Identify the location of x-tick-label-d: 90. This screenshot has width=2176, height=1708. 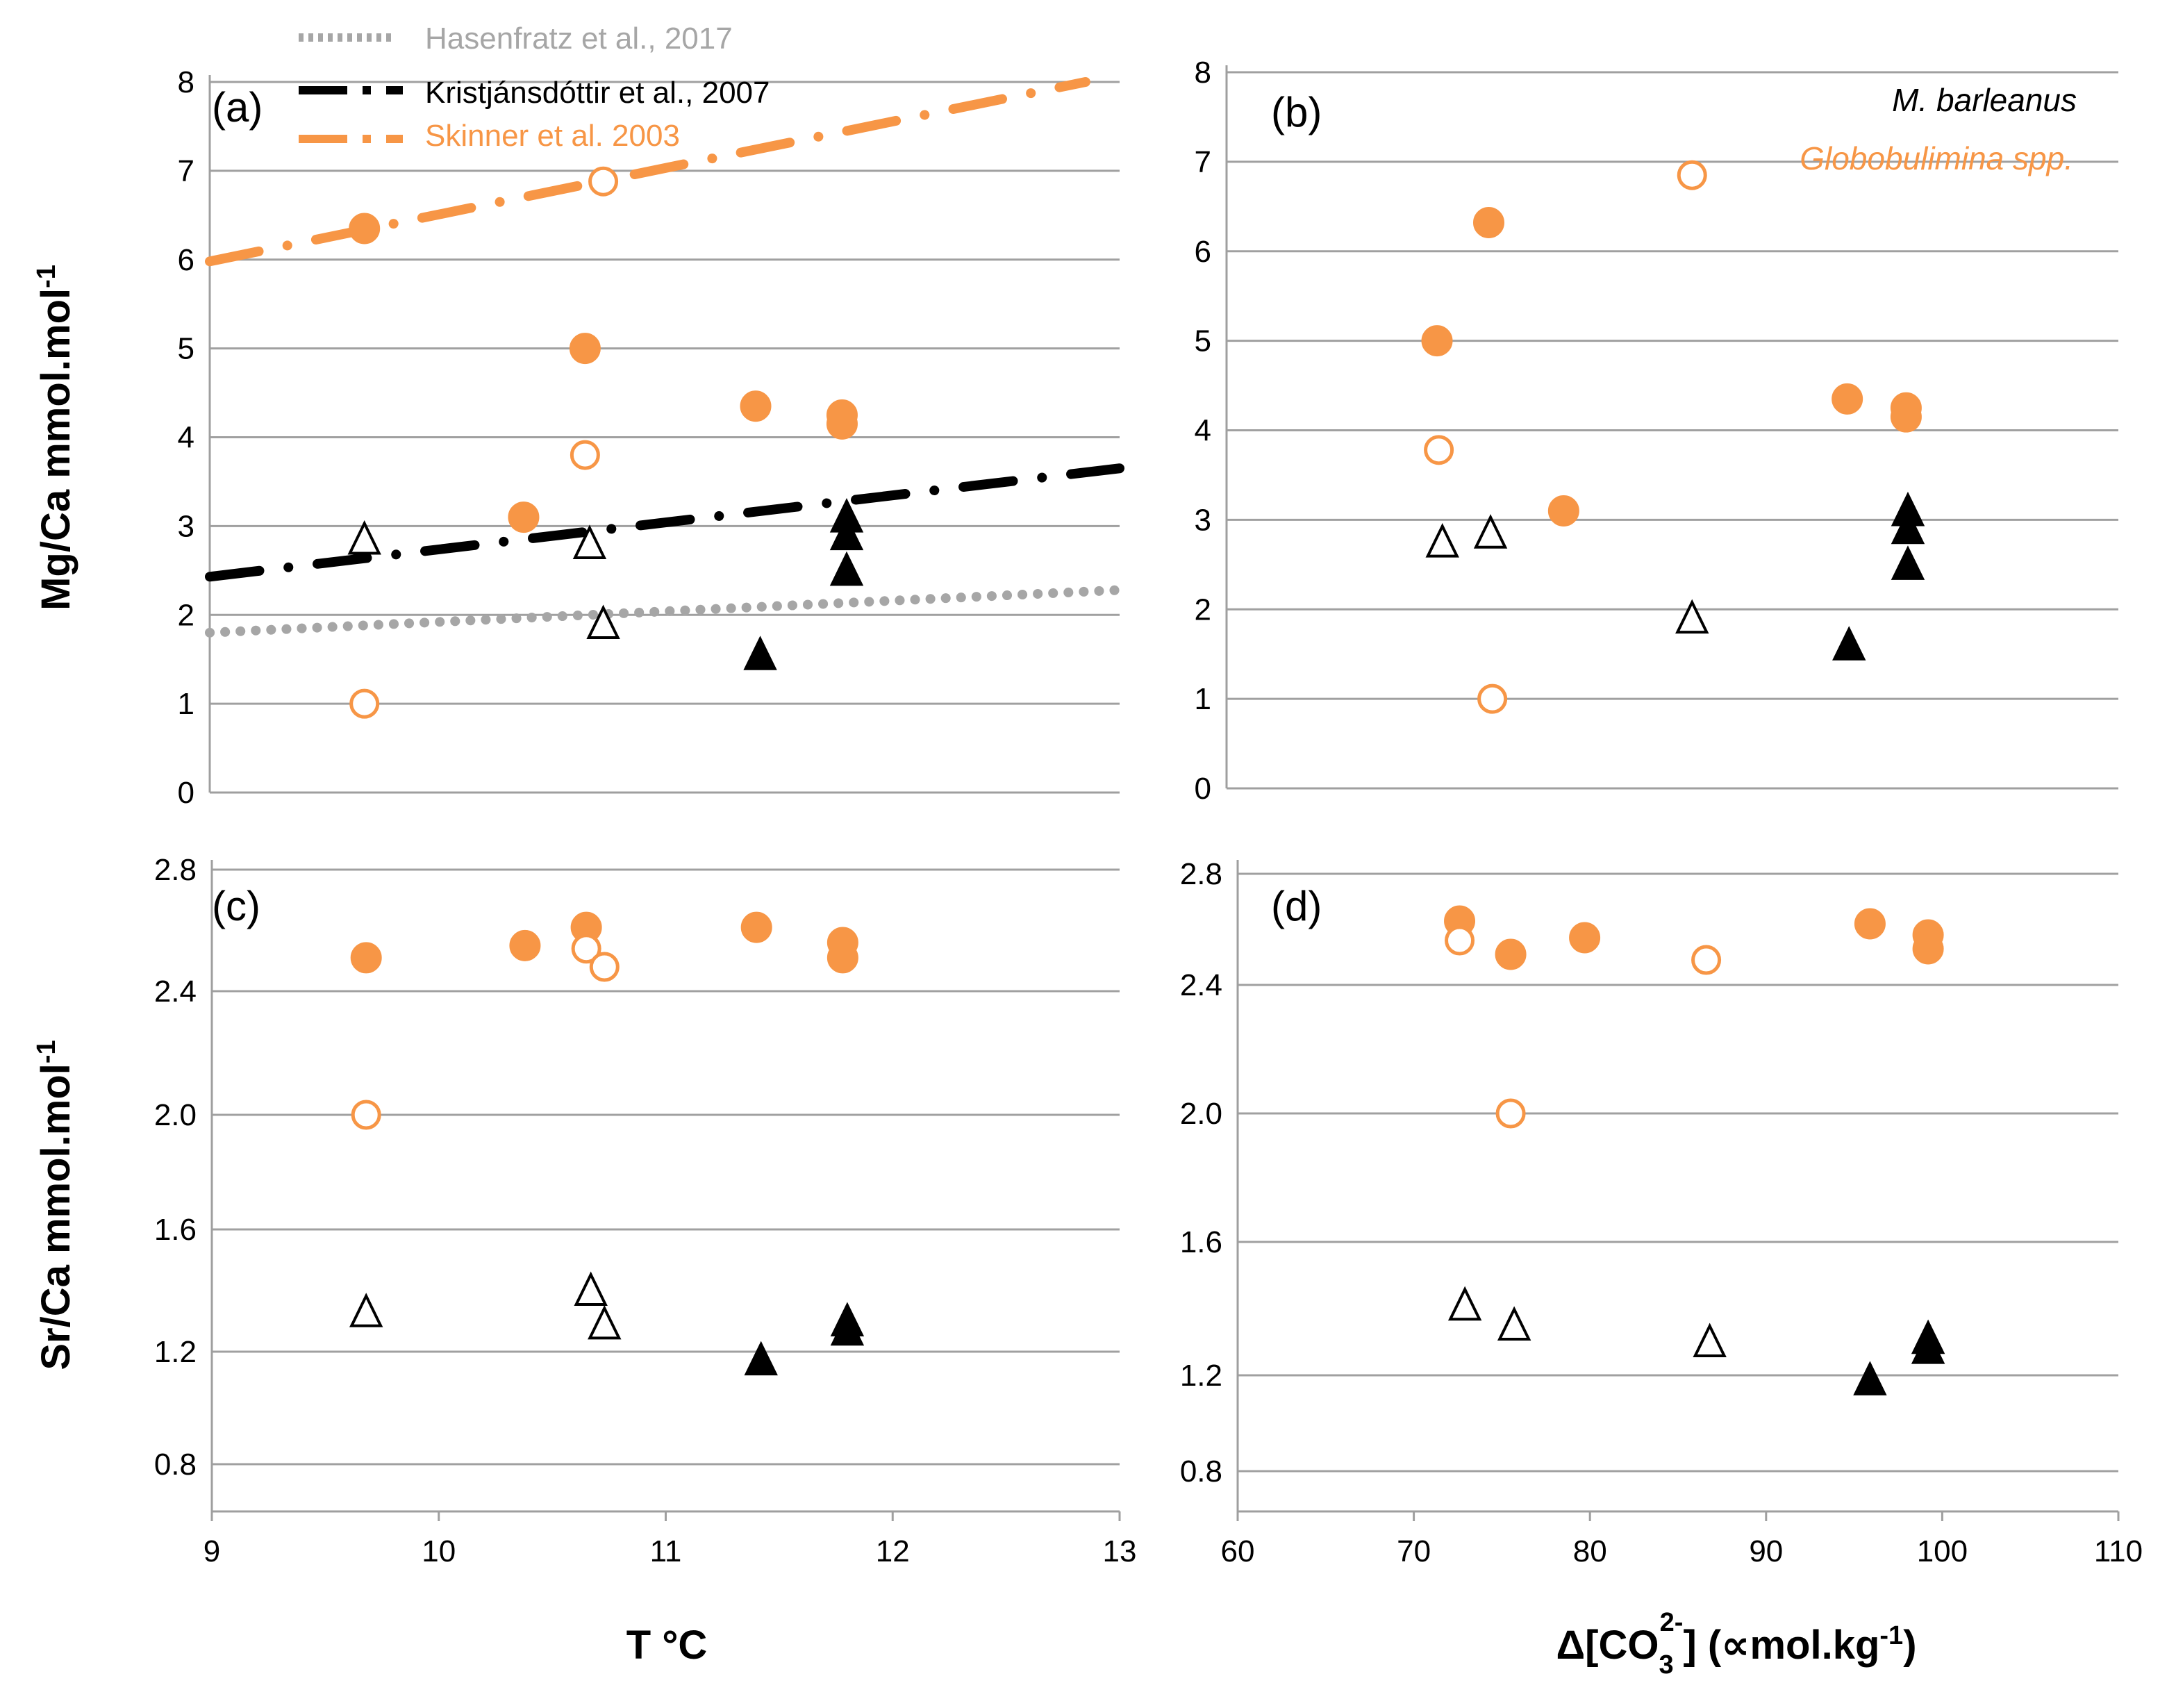
(1766, 1551).